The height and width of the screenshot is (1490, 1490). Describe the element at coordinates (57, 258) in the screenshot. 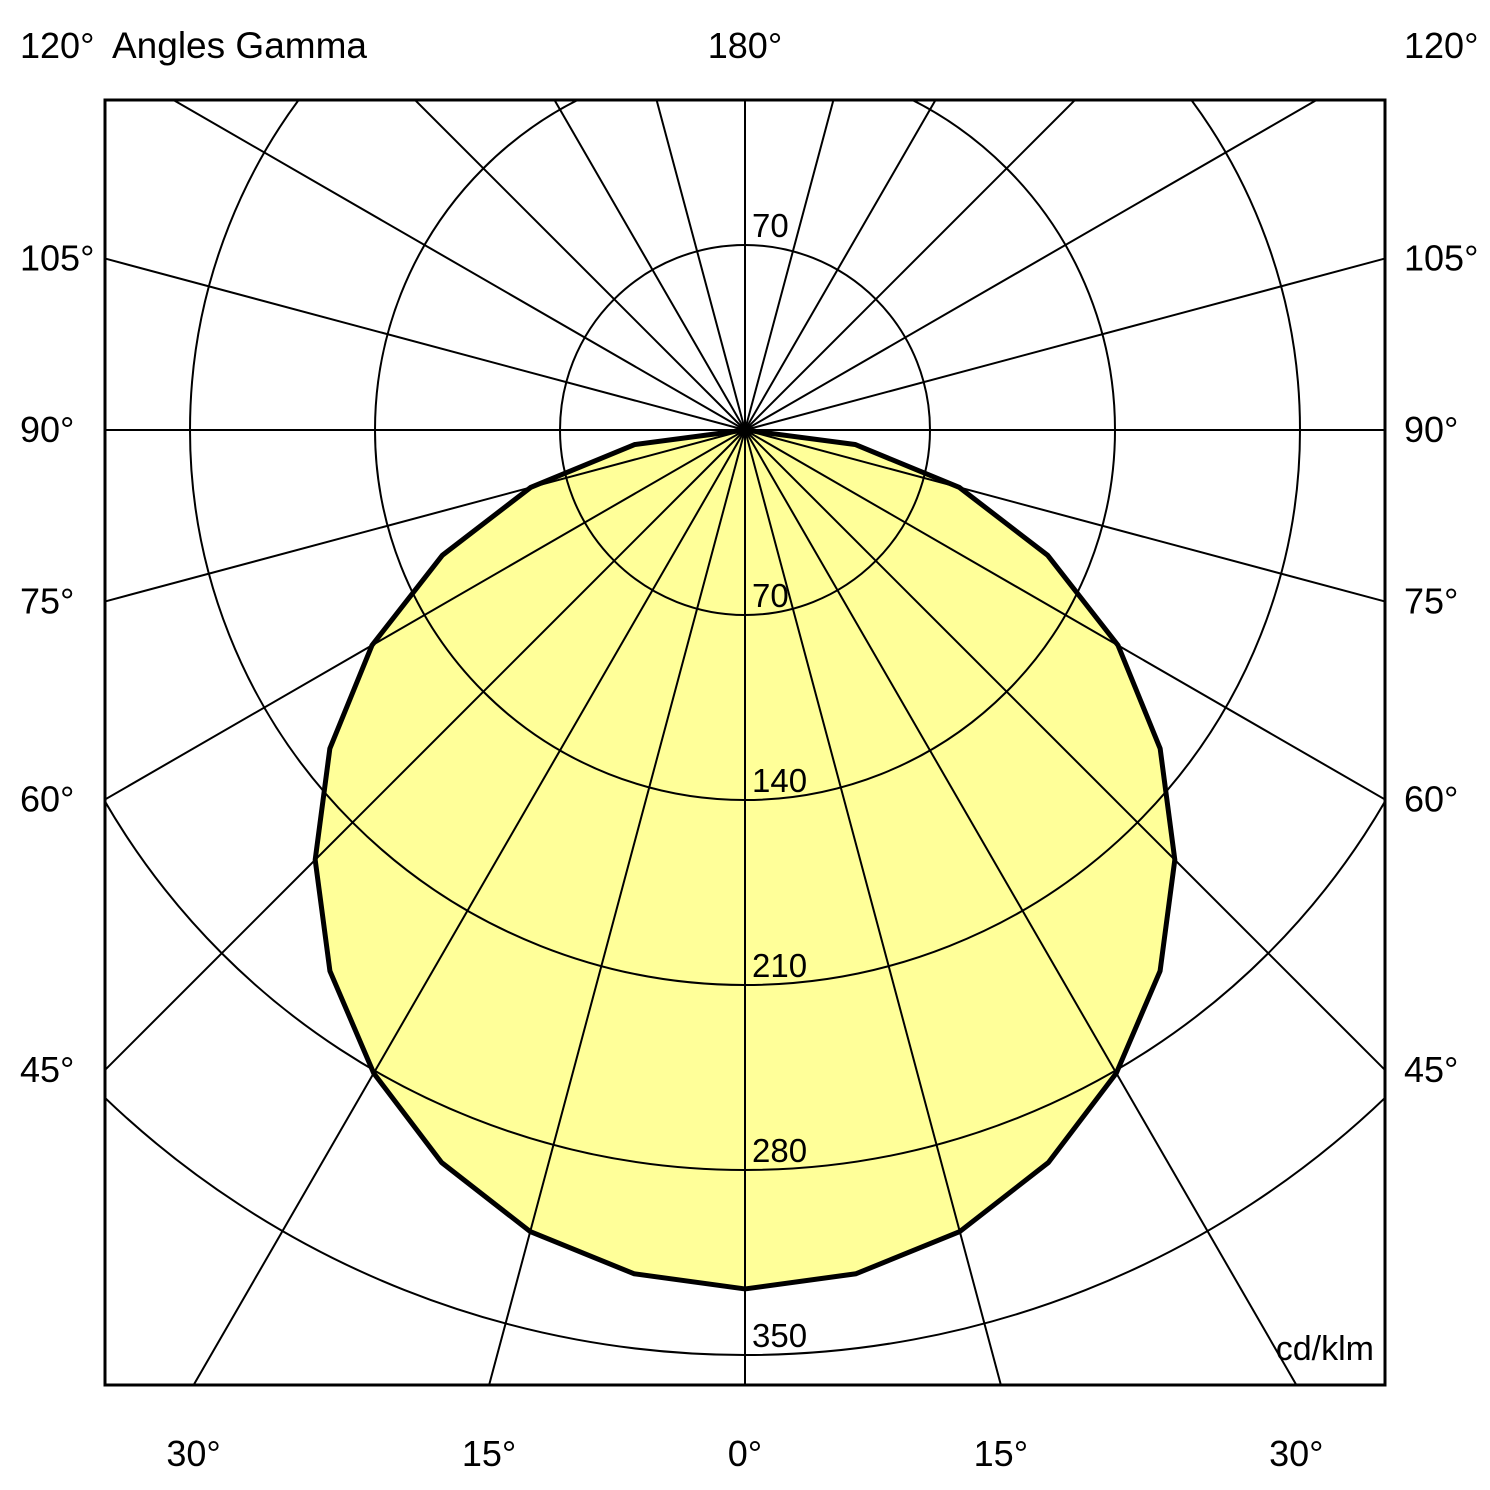

I see `angle-label-left: 105°` at that location.